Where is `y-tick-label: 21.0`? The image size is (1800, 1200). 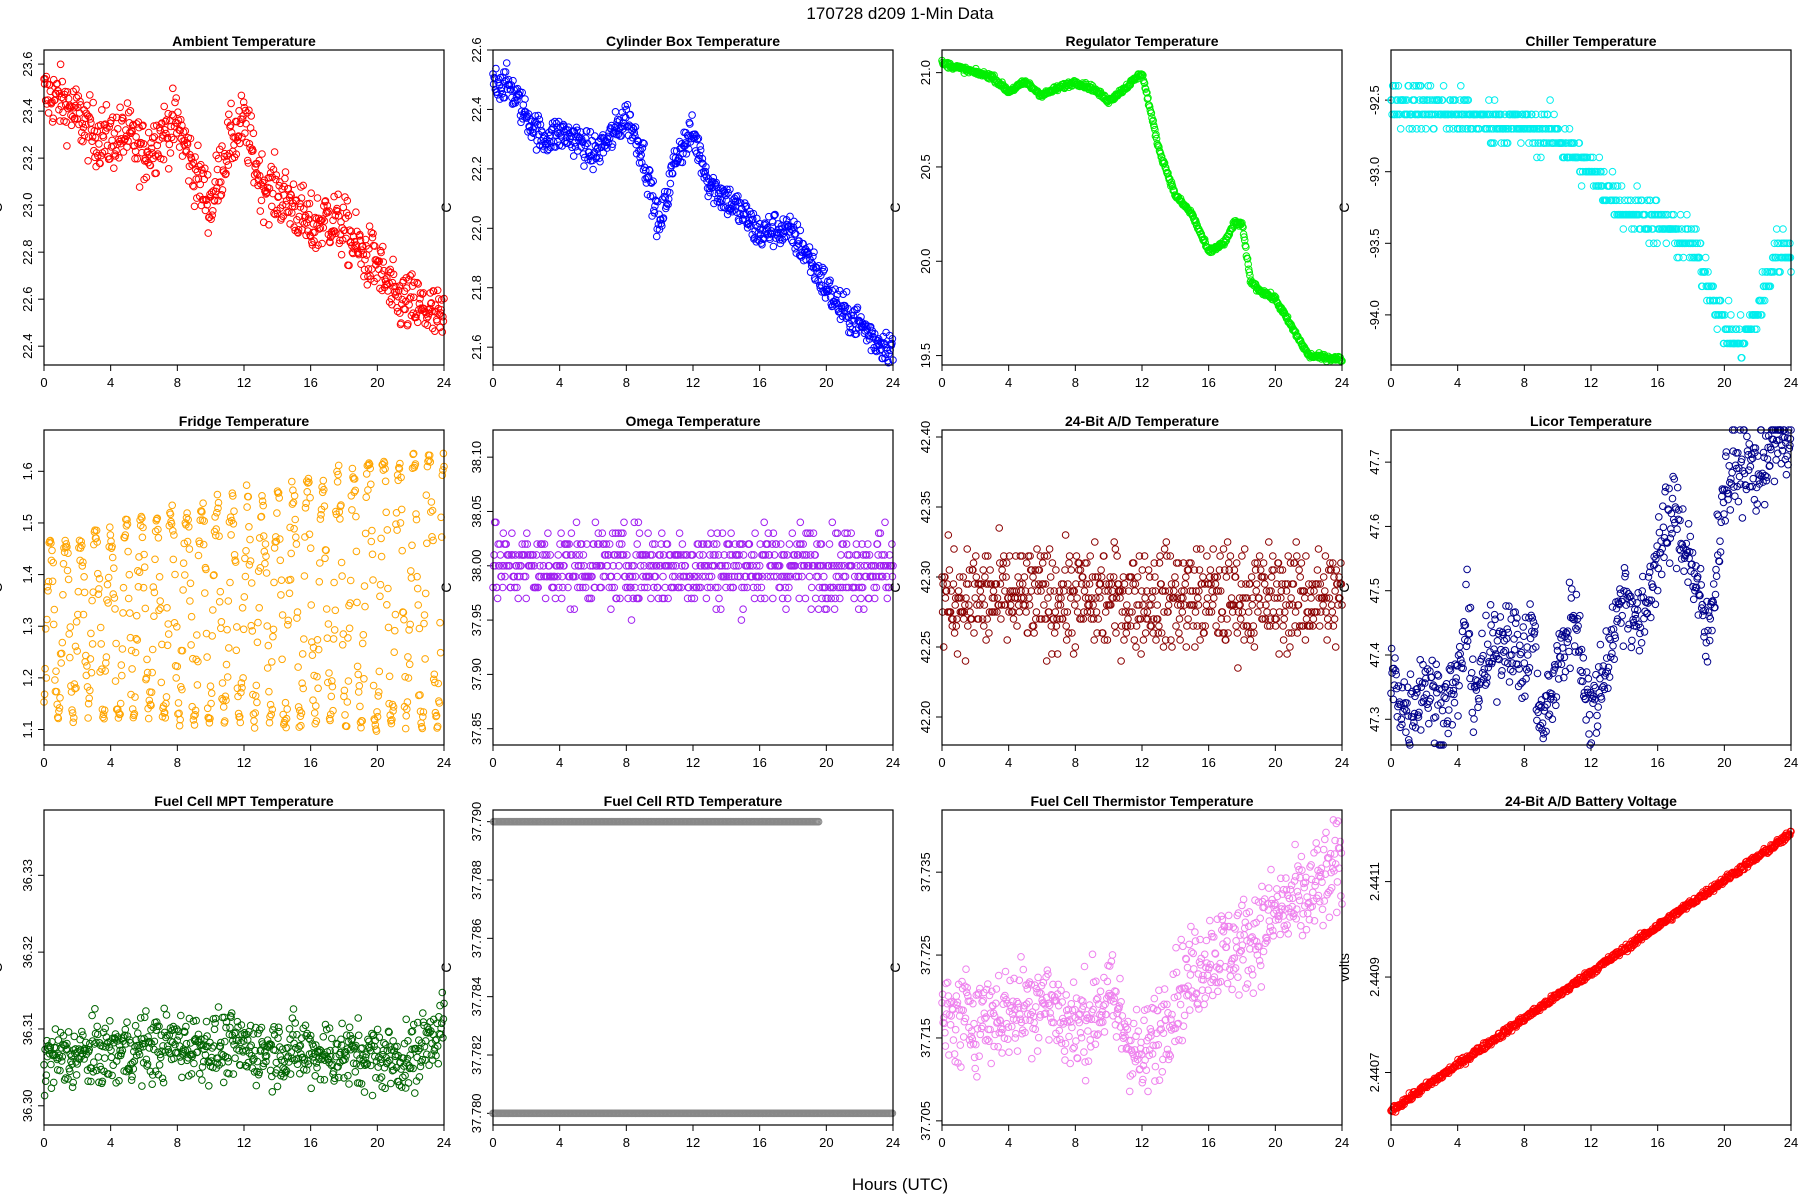 y-tick-label: 21.0 is located at coordinates (925, 72).